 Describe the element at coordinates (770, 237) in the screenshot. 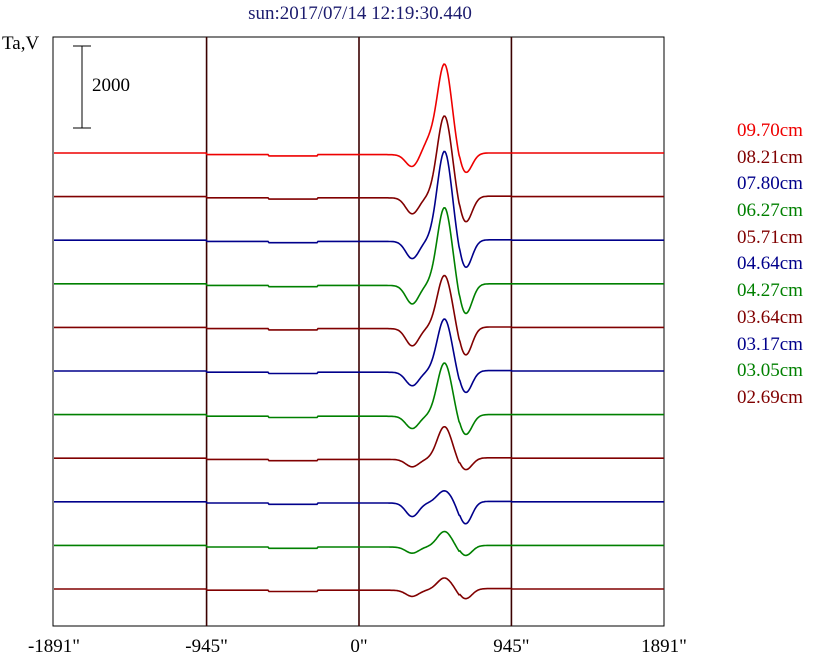

I see `legend-item-05.71cm: 05.71cm` at that location.